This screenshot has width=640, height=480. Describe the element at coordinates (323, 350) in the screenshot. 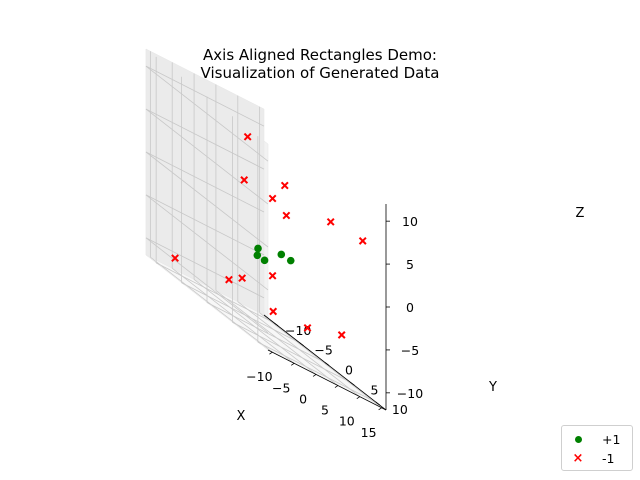

I see `y-tick-label: −5` at that location.